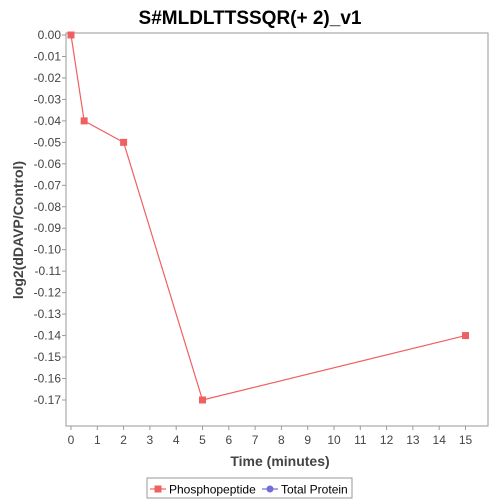  What do you see at coordinates (48, 207) in the screenshot?
I see `y-tick-label: -0.08` at bounding box center [48, 207].